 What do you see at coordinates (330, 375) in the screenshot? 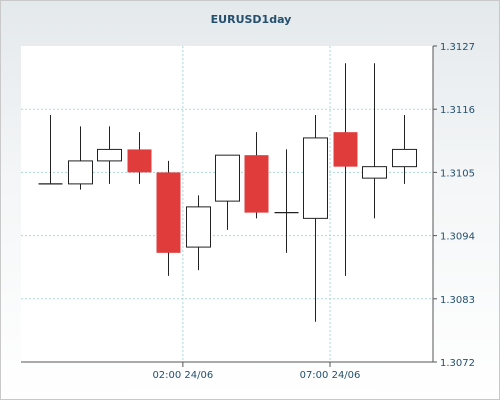
I see `x-tick-label: 07:00 24/06` at bounding box center [330, 375].